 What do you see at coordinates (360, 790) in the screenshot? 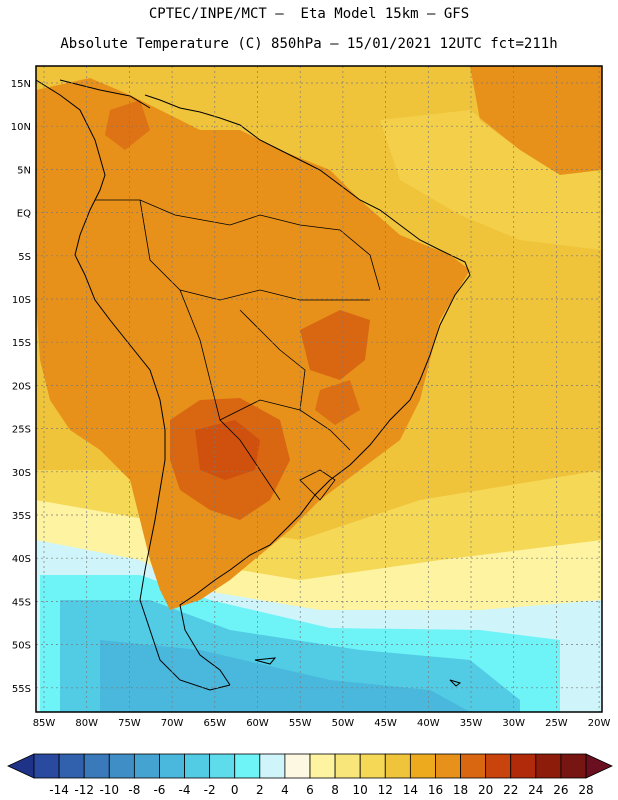
I see `colorbar-tick-label: 10` at bounding box center [360, 790].